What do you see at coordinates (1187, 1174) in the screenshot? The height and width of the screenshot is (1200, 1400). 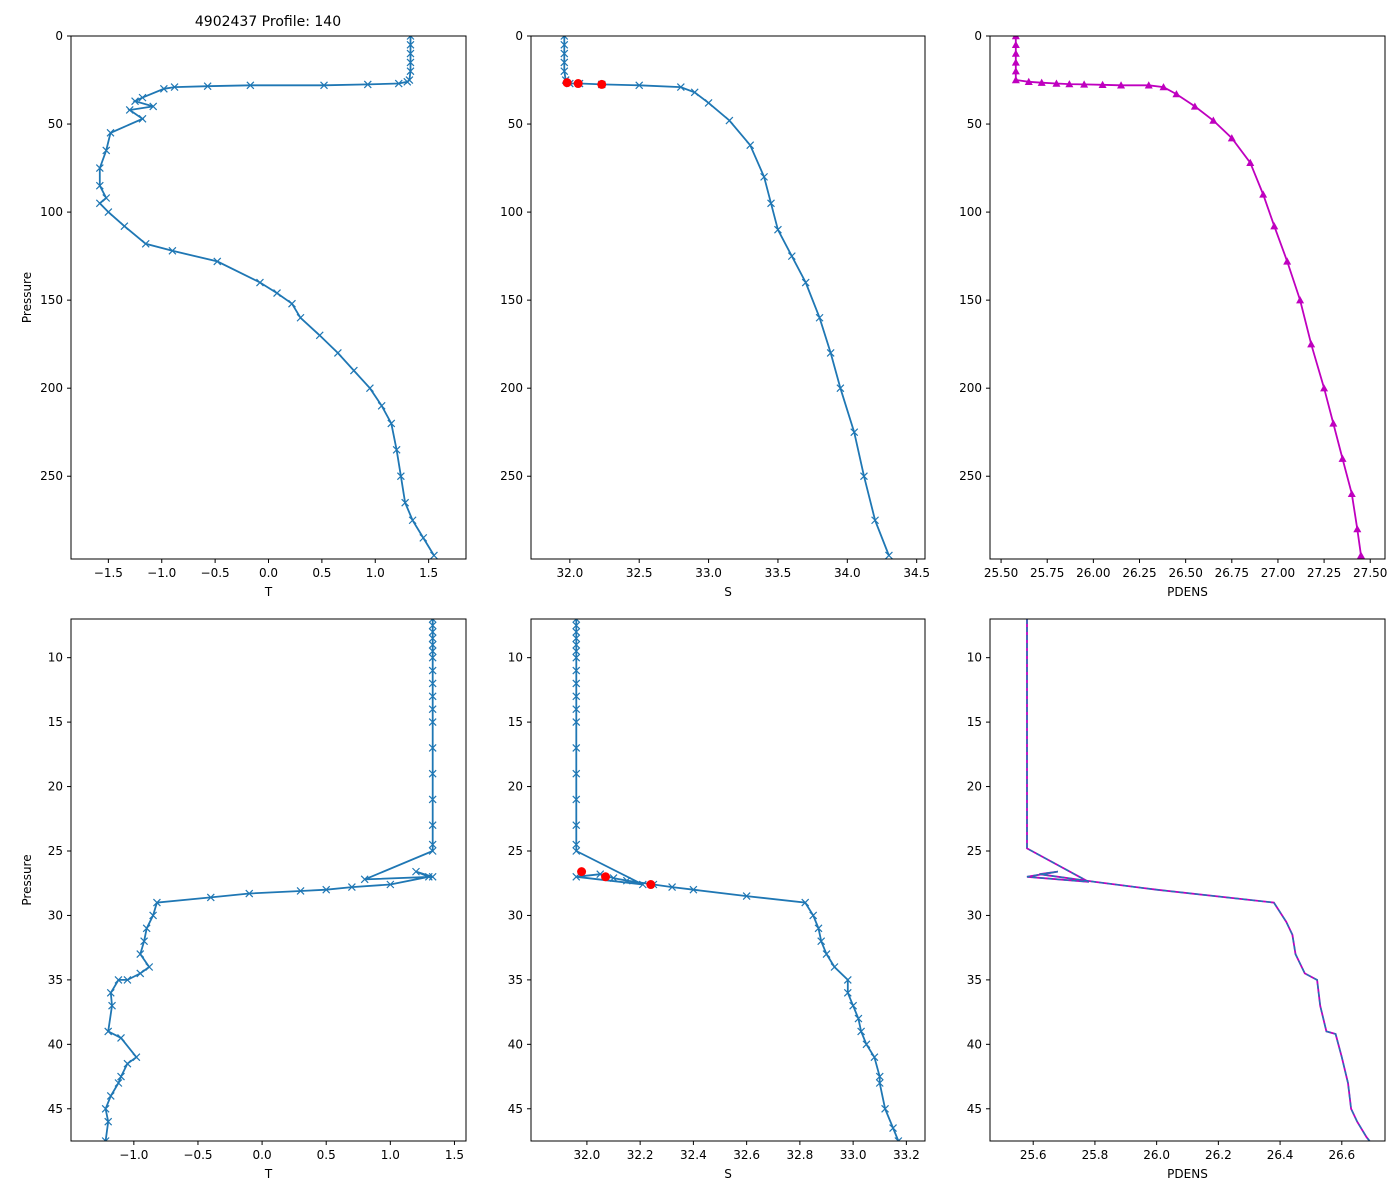 I see `x-axis-label: PDENS` at bounding box center [1187, 1174].